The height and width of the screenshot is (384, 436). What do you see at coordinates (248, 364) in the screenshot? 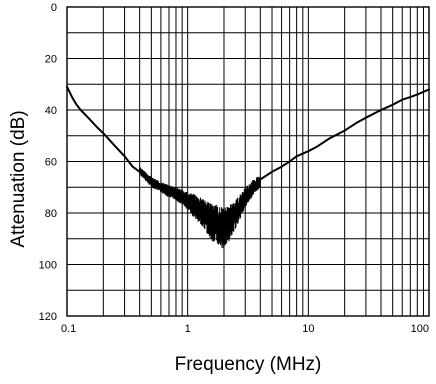
I see `x-axis-label: Frequency (MHz)` at bounding box center [248, 364].